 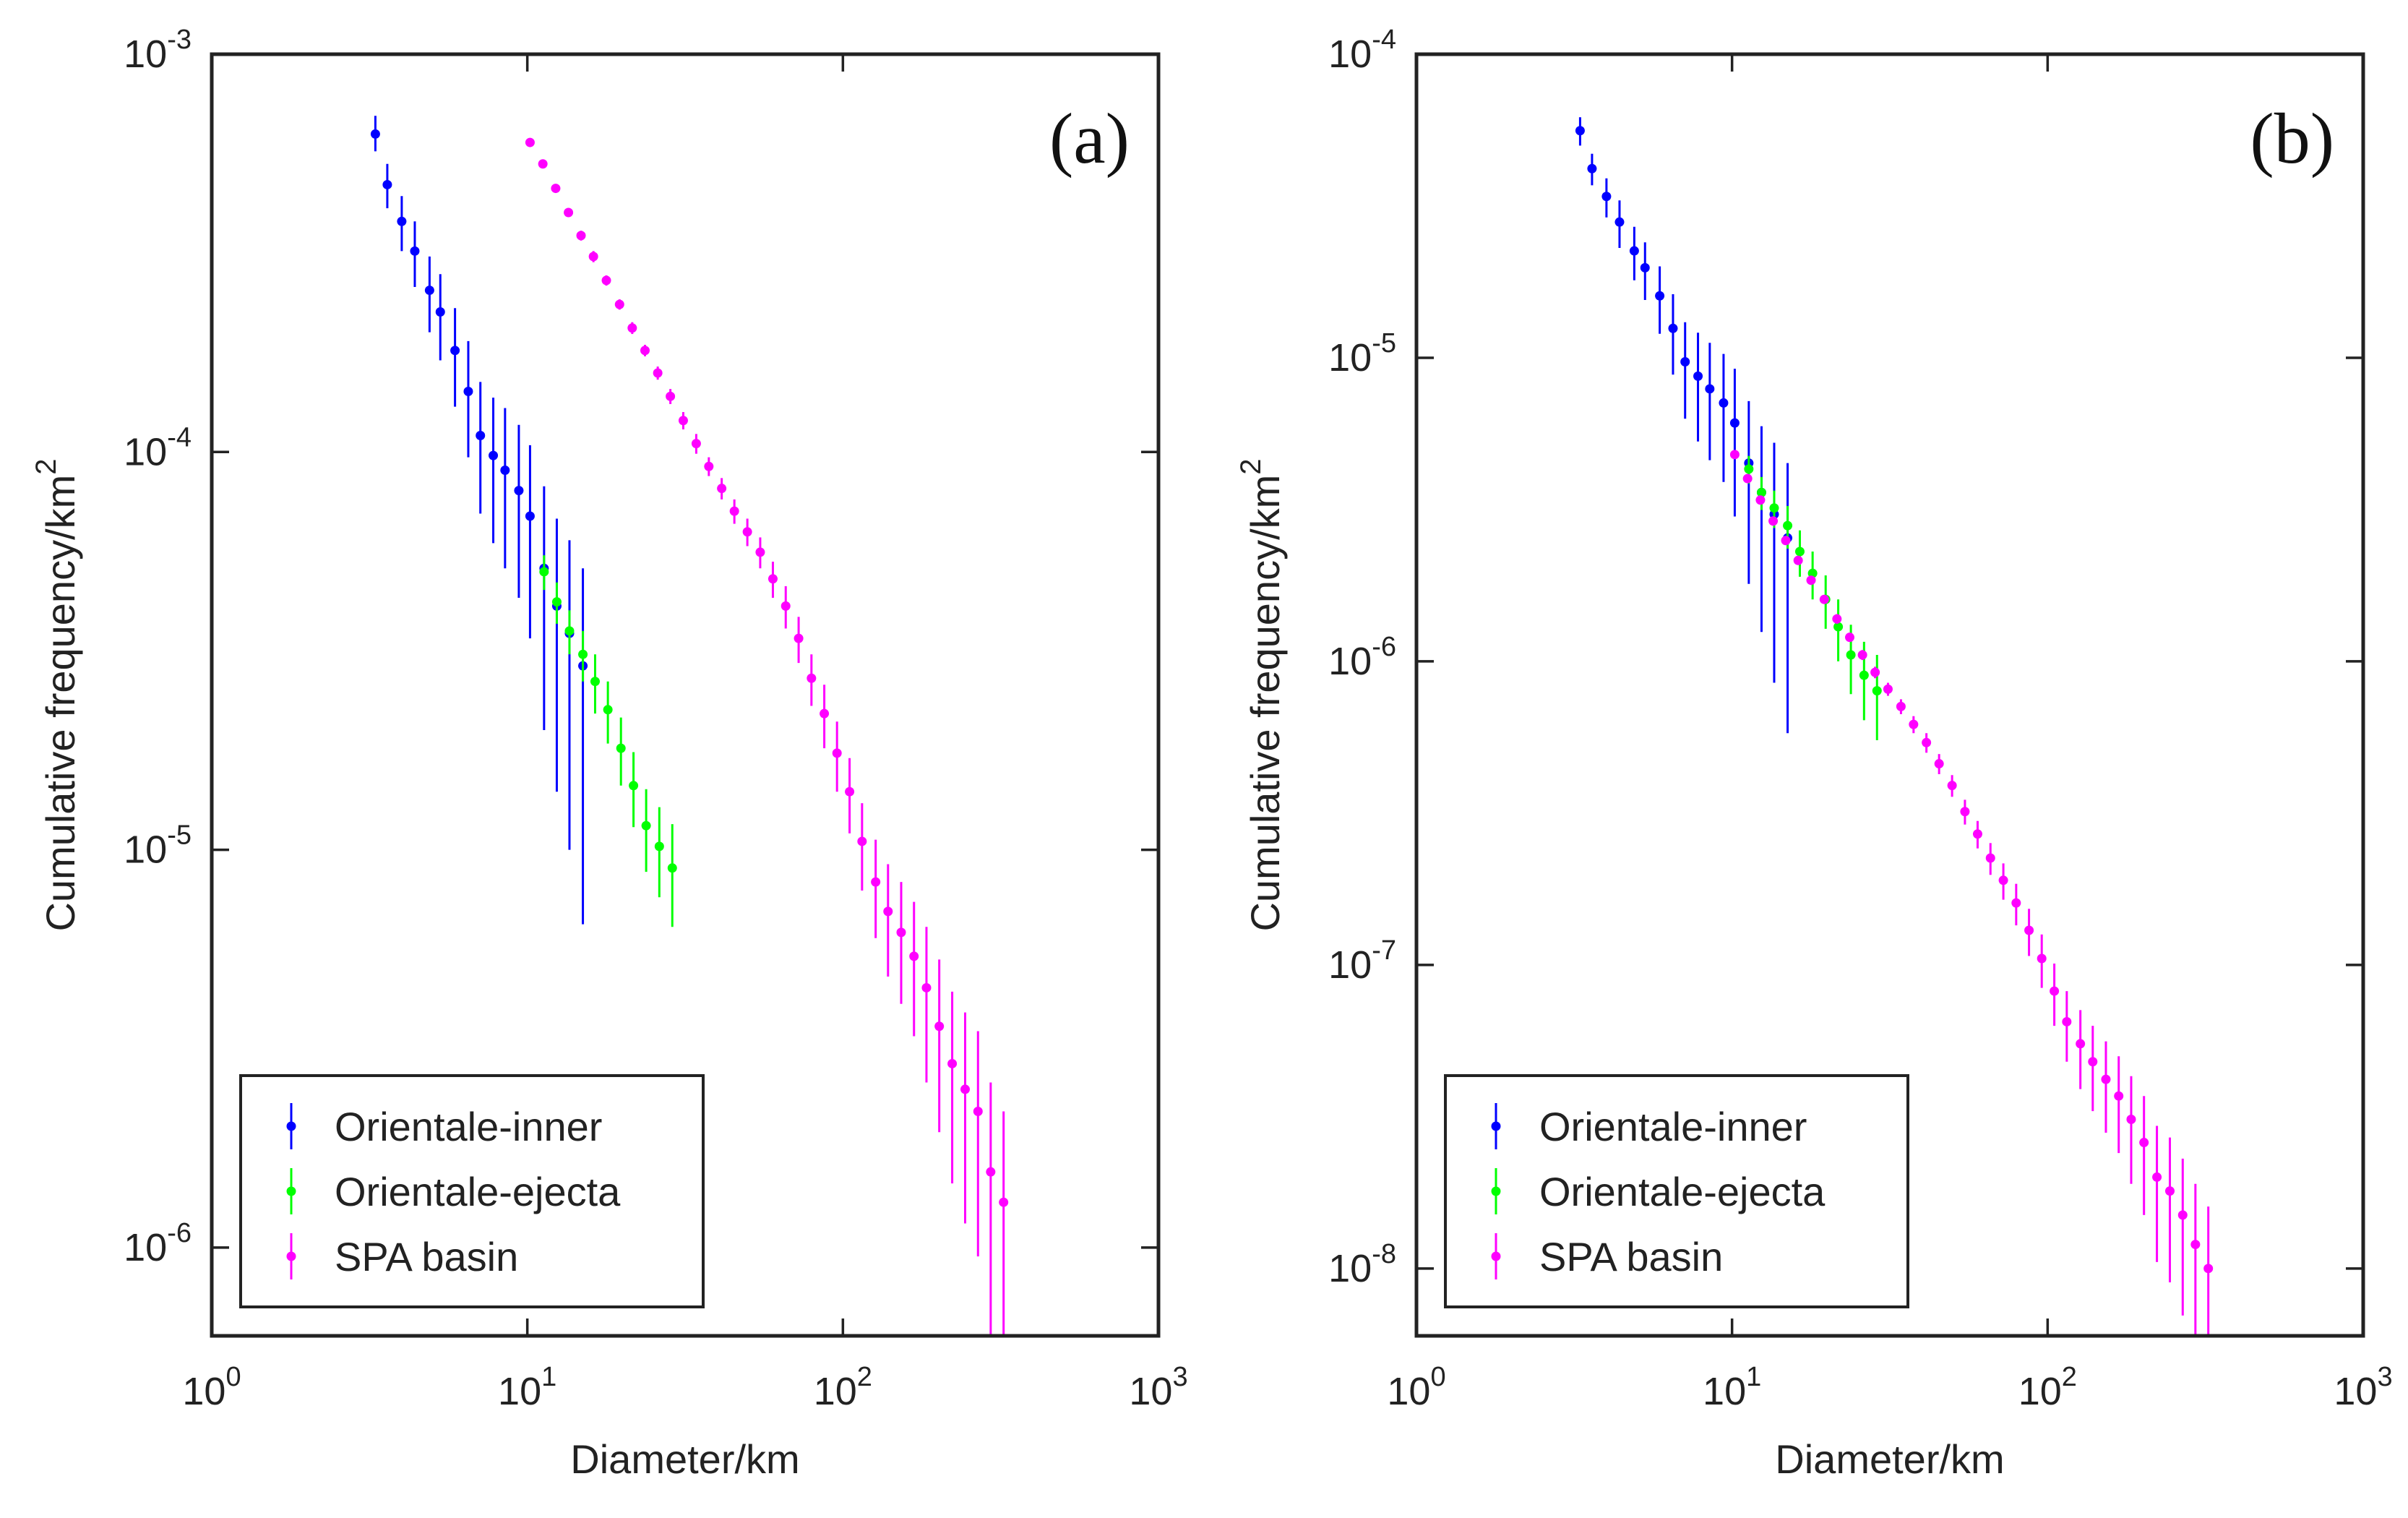 I want to click on panel-a-x-tick-exponent: 0, so click(x=233, y=1377).